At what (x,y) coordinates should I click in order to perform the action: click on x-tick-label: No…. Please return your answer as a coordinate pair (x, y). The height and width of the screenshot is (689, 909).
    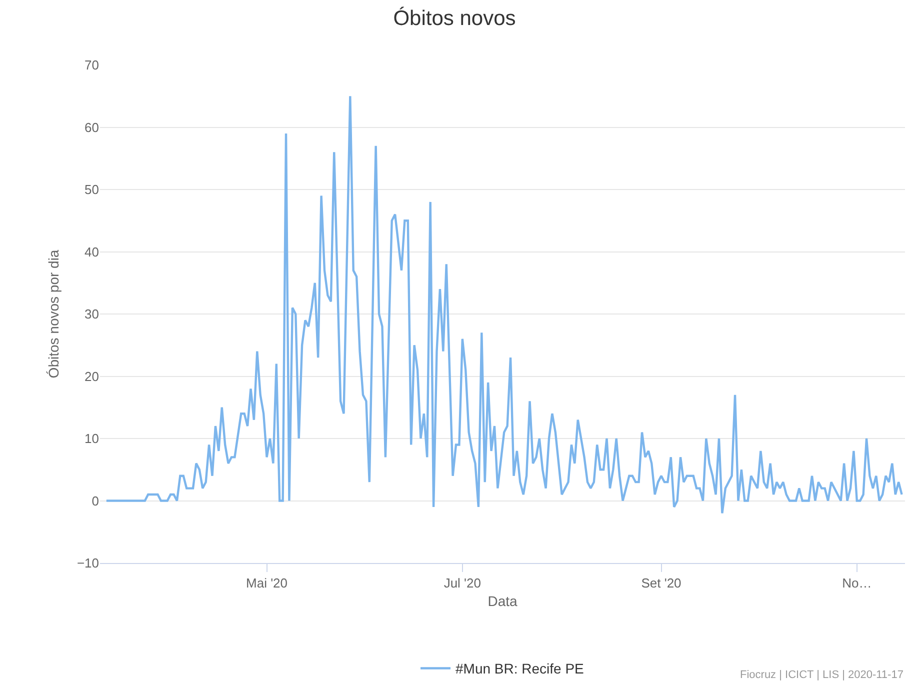
    Looking at the image, I should click on (857, 583).